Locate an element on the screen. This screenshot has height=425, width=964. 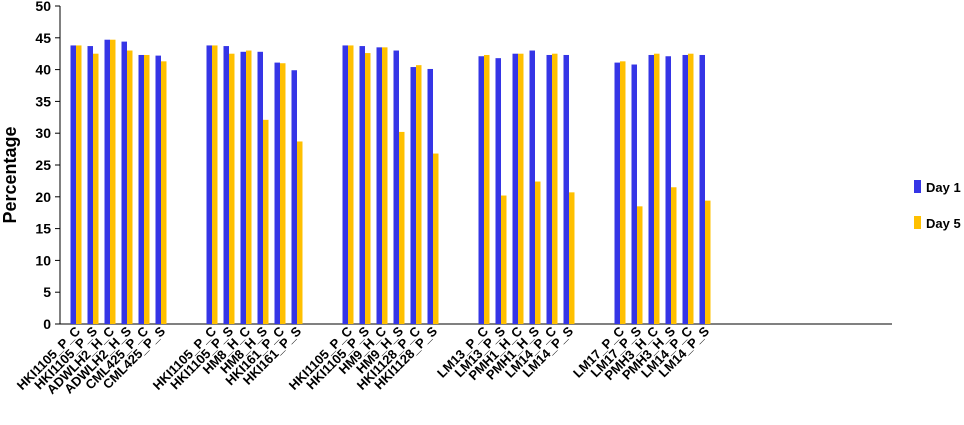
y-tick-label: 5 is located at coordinates (47, 292).